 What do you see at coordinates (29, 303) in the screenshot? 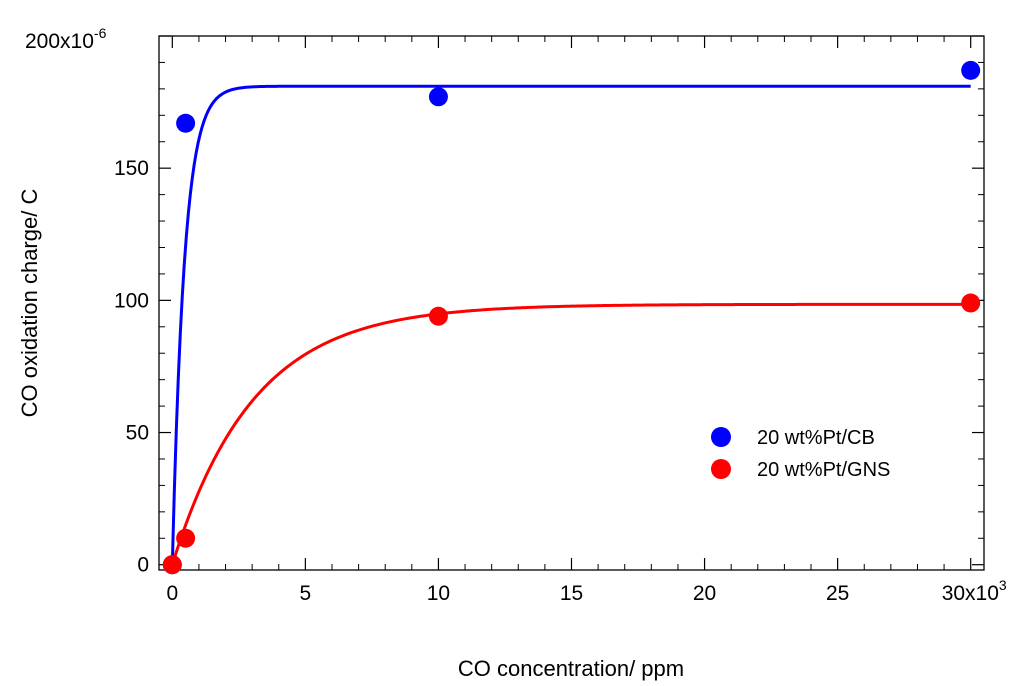
I see `y-axis-title: CO oxidation charge/ C` at bounding box center [29, 303].